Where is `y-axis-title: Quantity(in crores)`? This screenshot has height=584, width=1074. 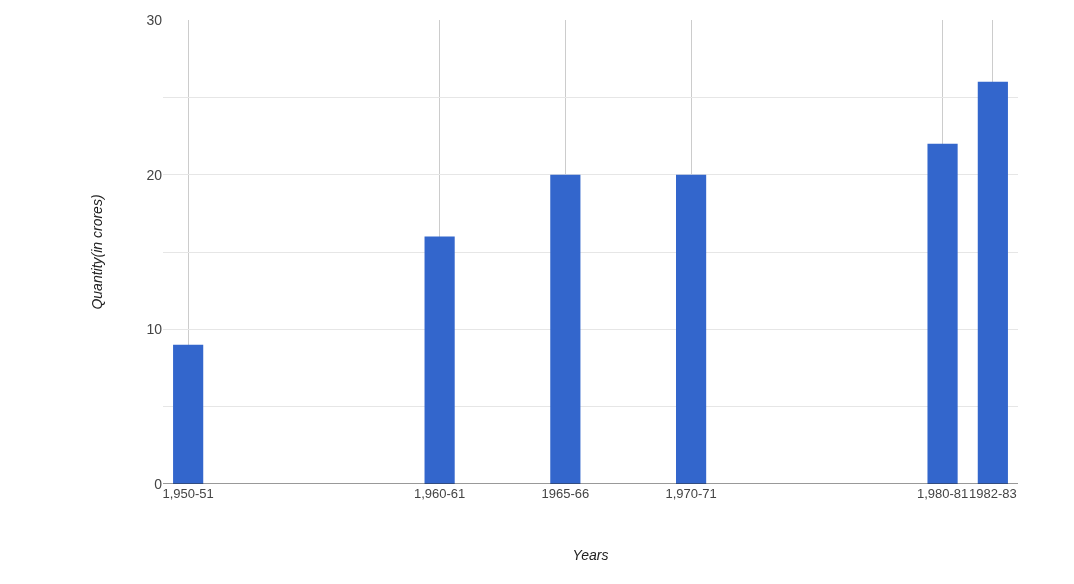
y-axis-title: Quantity(in crores) is located at coordinates (97, 252).